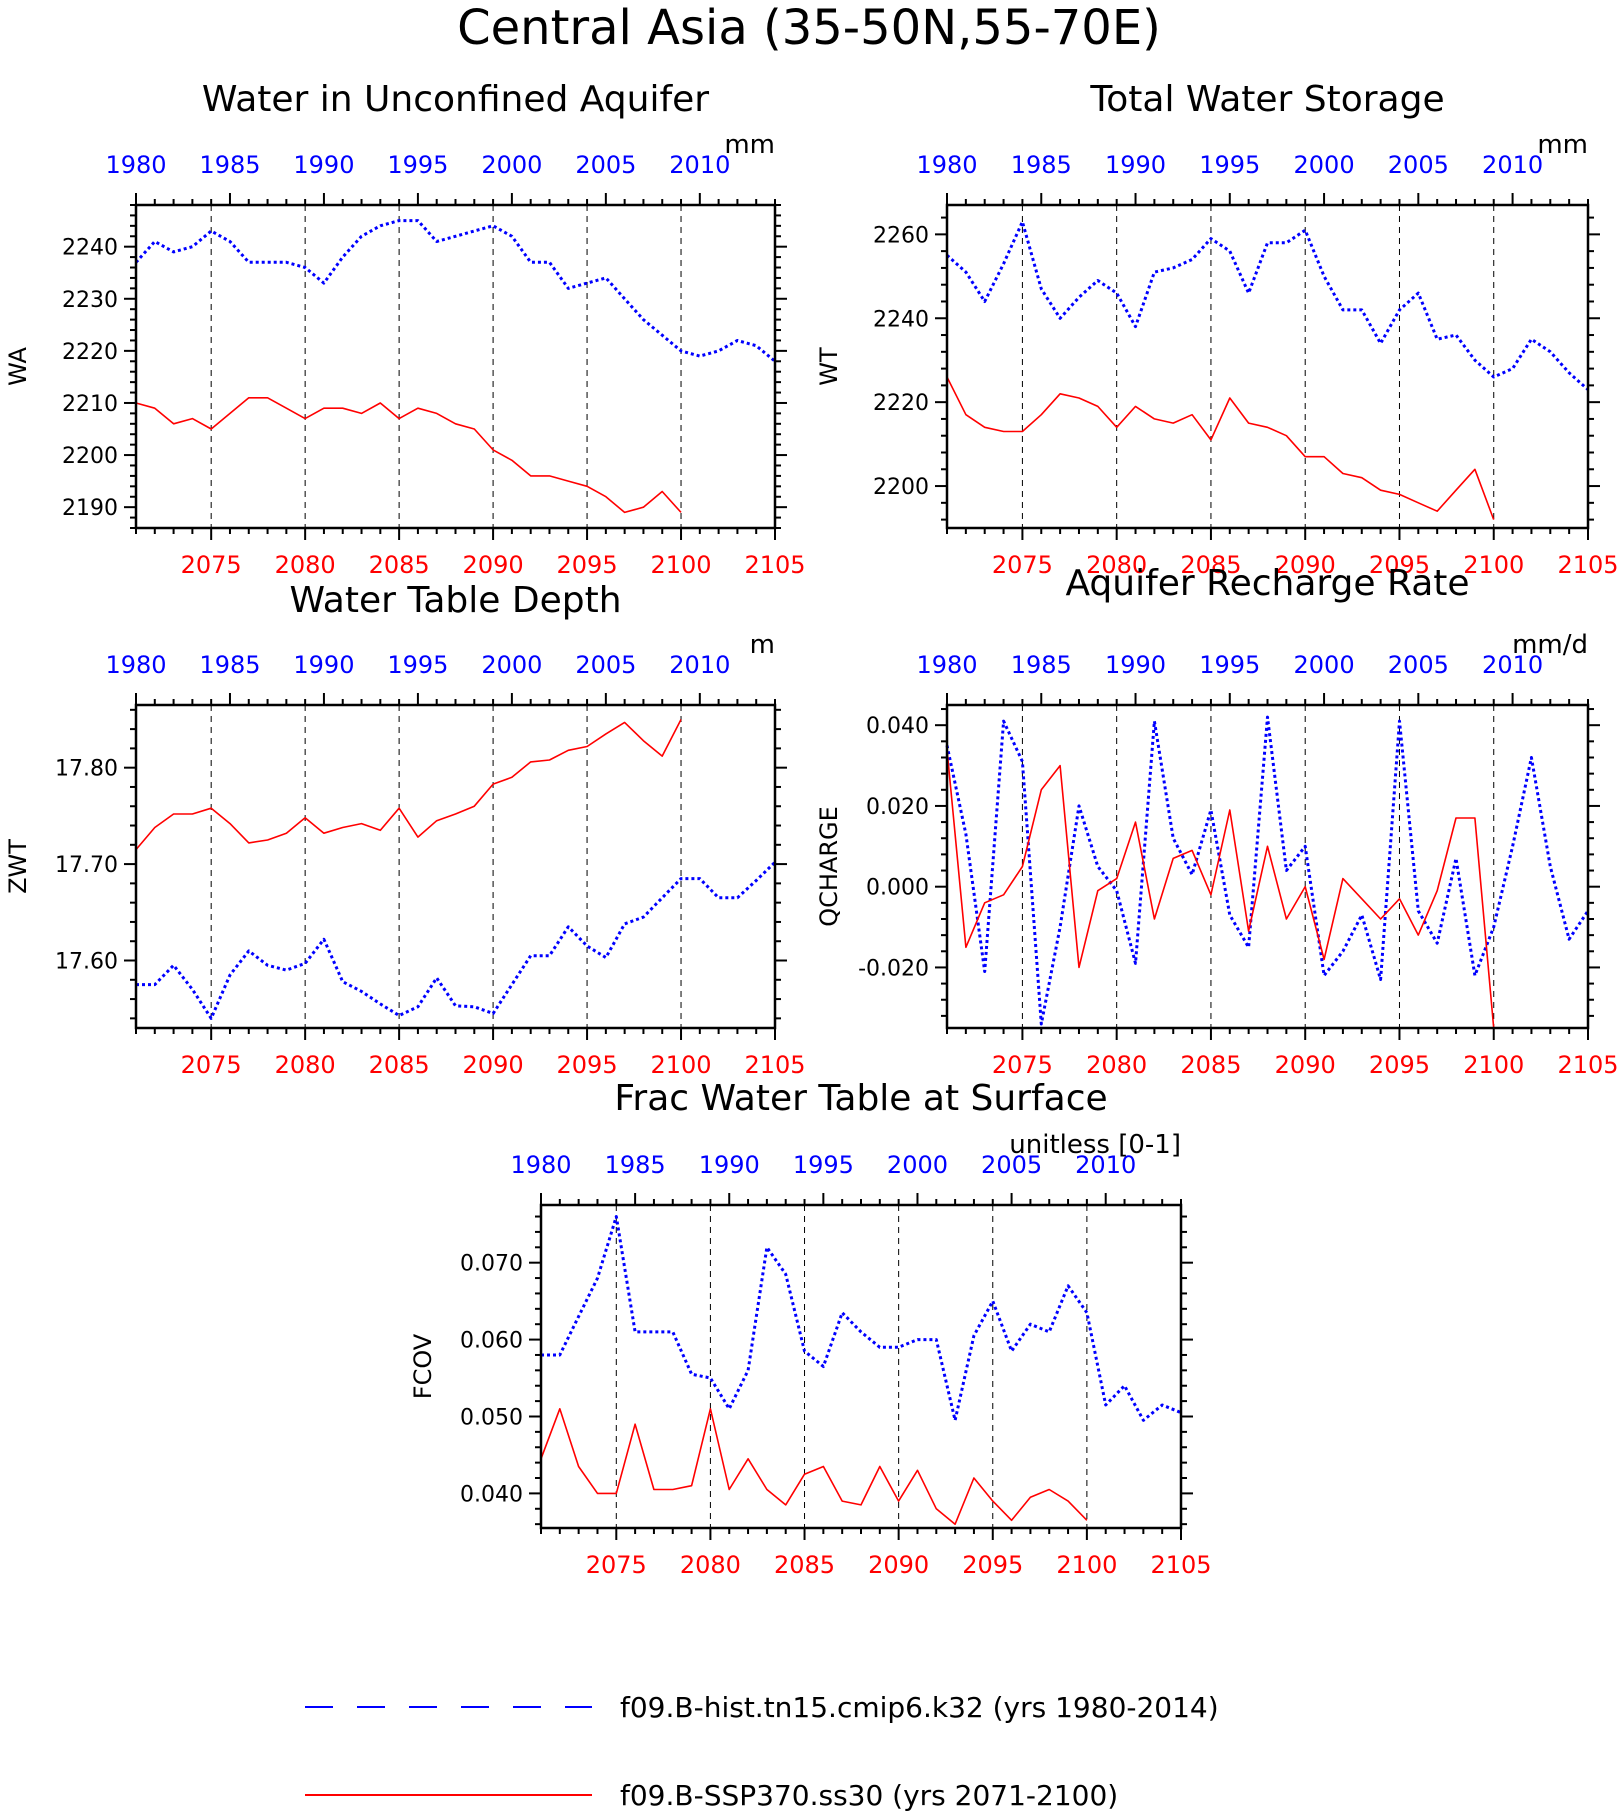 This screenshot has width=1618, height=1811. What do you see at coordinates (18, 366) in the screenshot?
I see `y-axis-label: WA` at bounding box center [18, 366].